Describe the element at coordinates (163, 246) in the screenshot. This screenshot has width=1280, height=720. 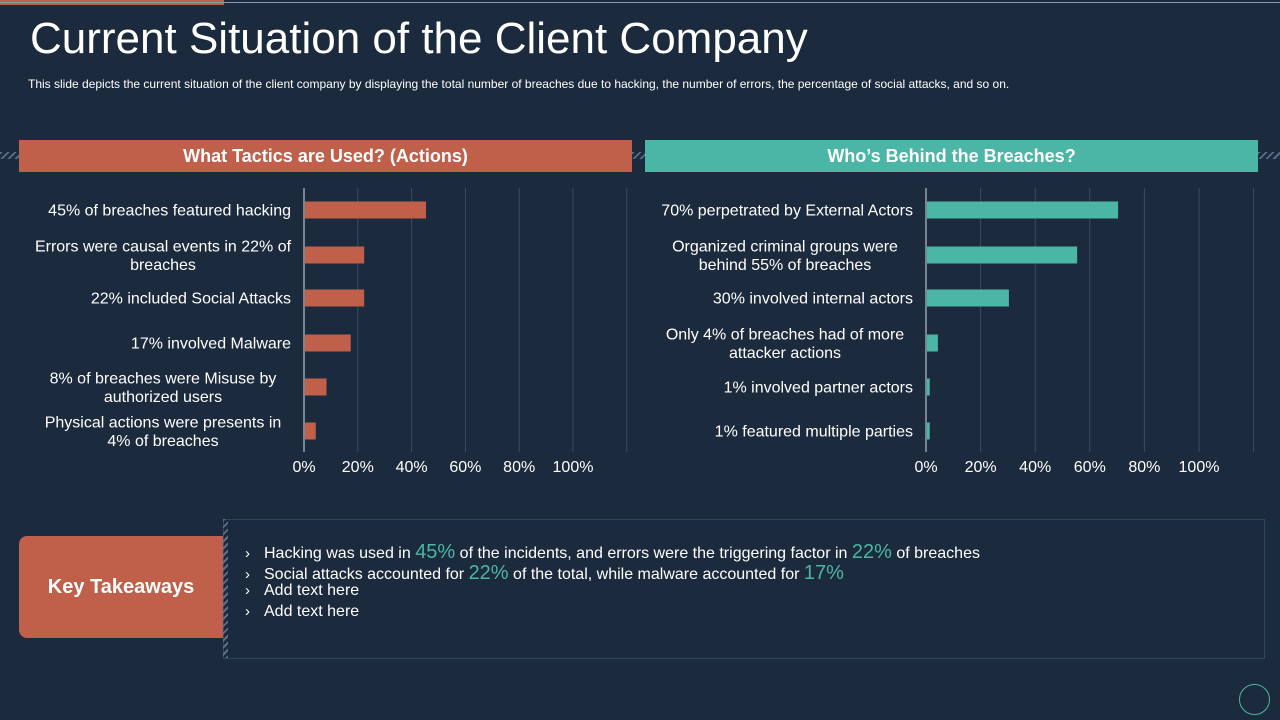
I see `tactics-category-label: Errors were causal events in 22% of` at that location.